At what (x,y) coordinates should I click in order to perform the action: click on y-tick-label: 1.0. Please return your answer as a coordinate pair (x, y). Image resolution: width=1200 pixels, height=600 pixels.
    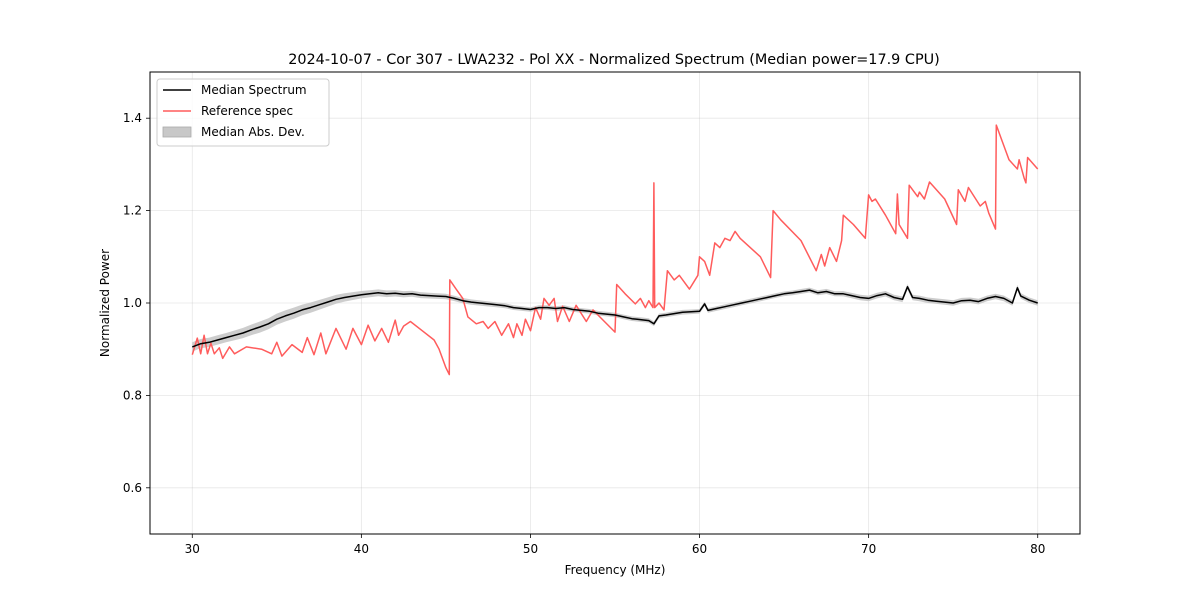
    Looking at the image, I should click on (132, 303).